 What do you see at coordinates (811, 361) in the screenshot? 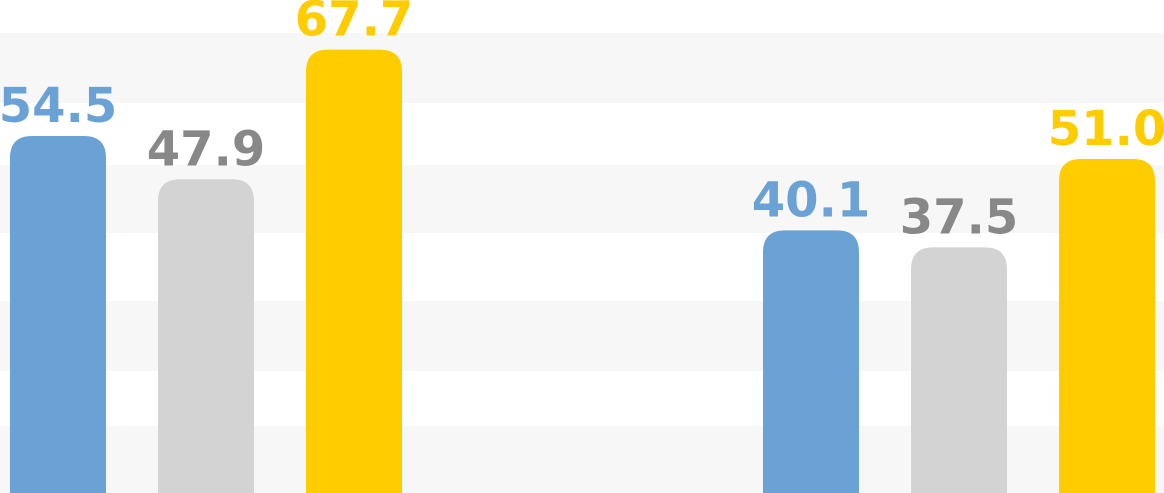
I see `bar-group2-series1` at bounding box center [811, 361].